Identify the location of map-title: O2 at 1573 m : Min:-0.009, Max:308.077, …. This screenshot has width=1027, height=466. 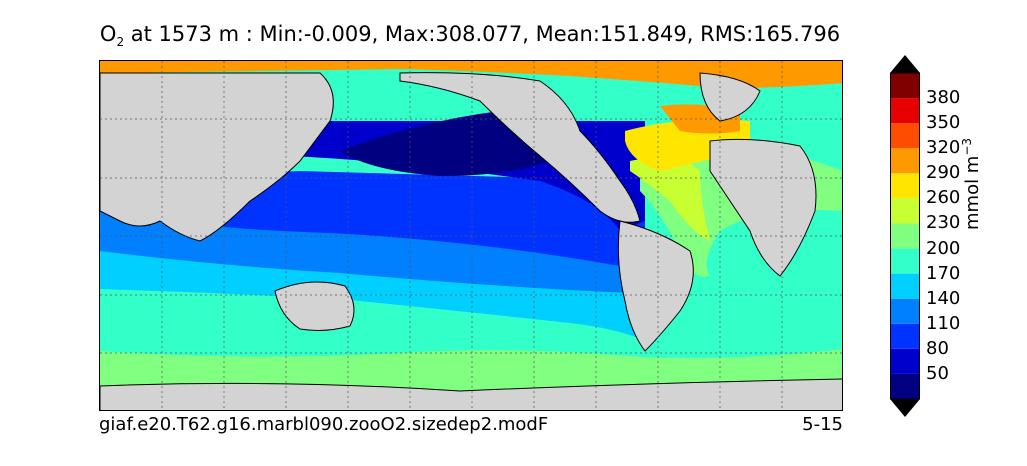
(470, 35).